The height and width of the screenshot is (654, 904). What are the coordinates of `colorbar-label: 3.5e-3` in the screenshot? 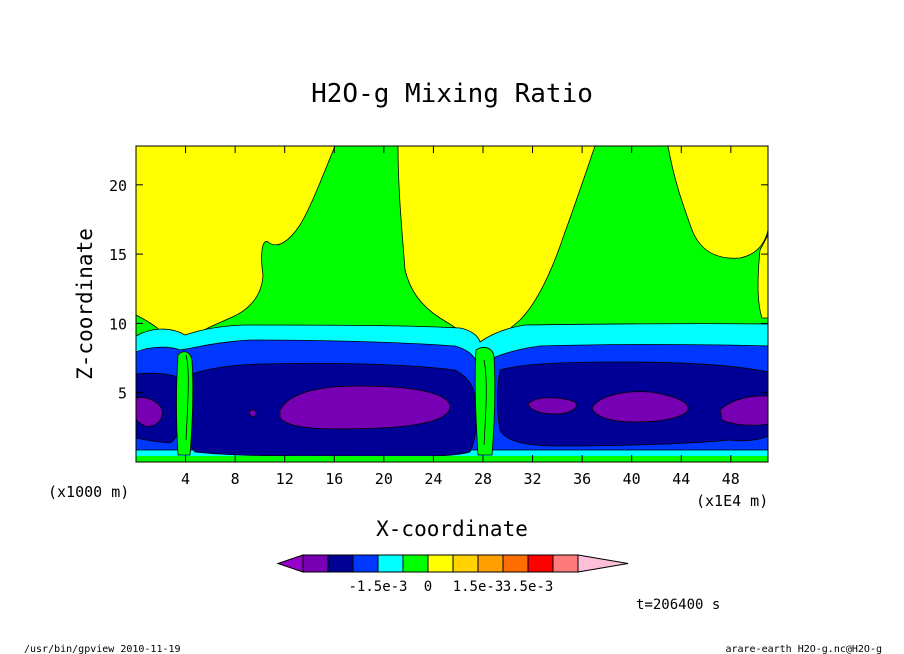 It's located at (528, 587).